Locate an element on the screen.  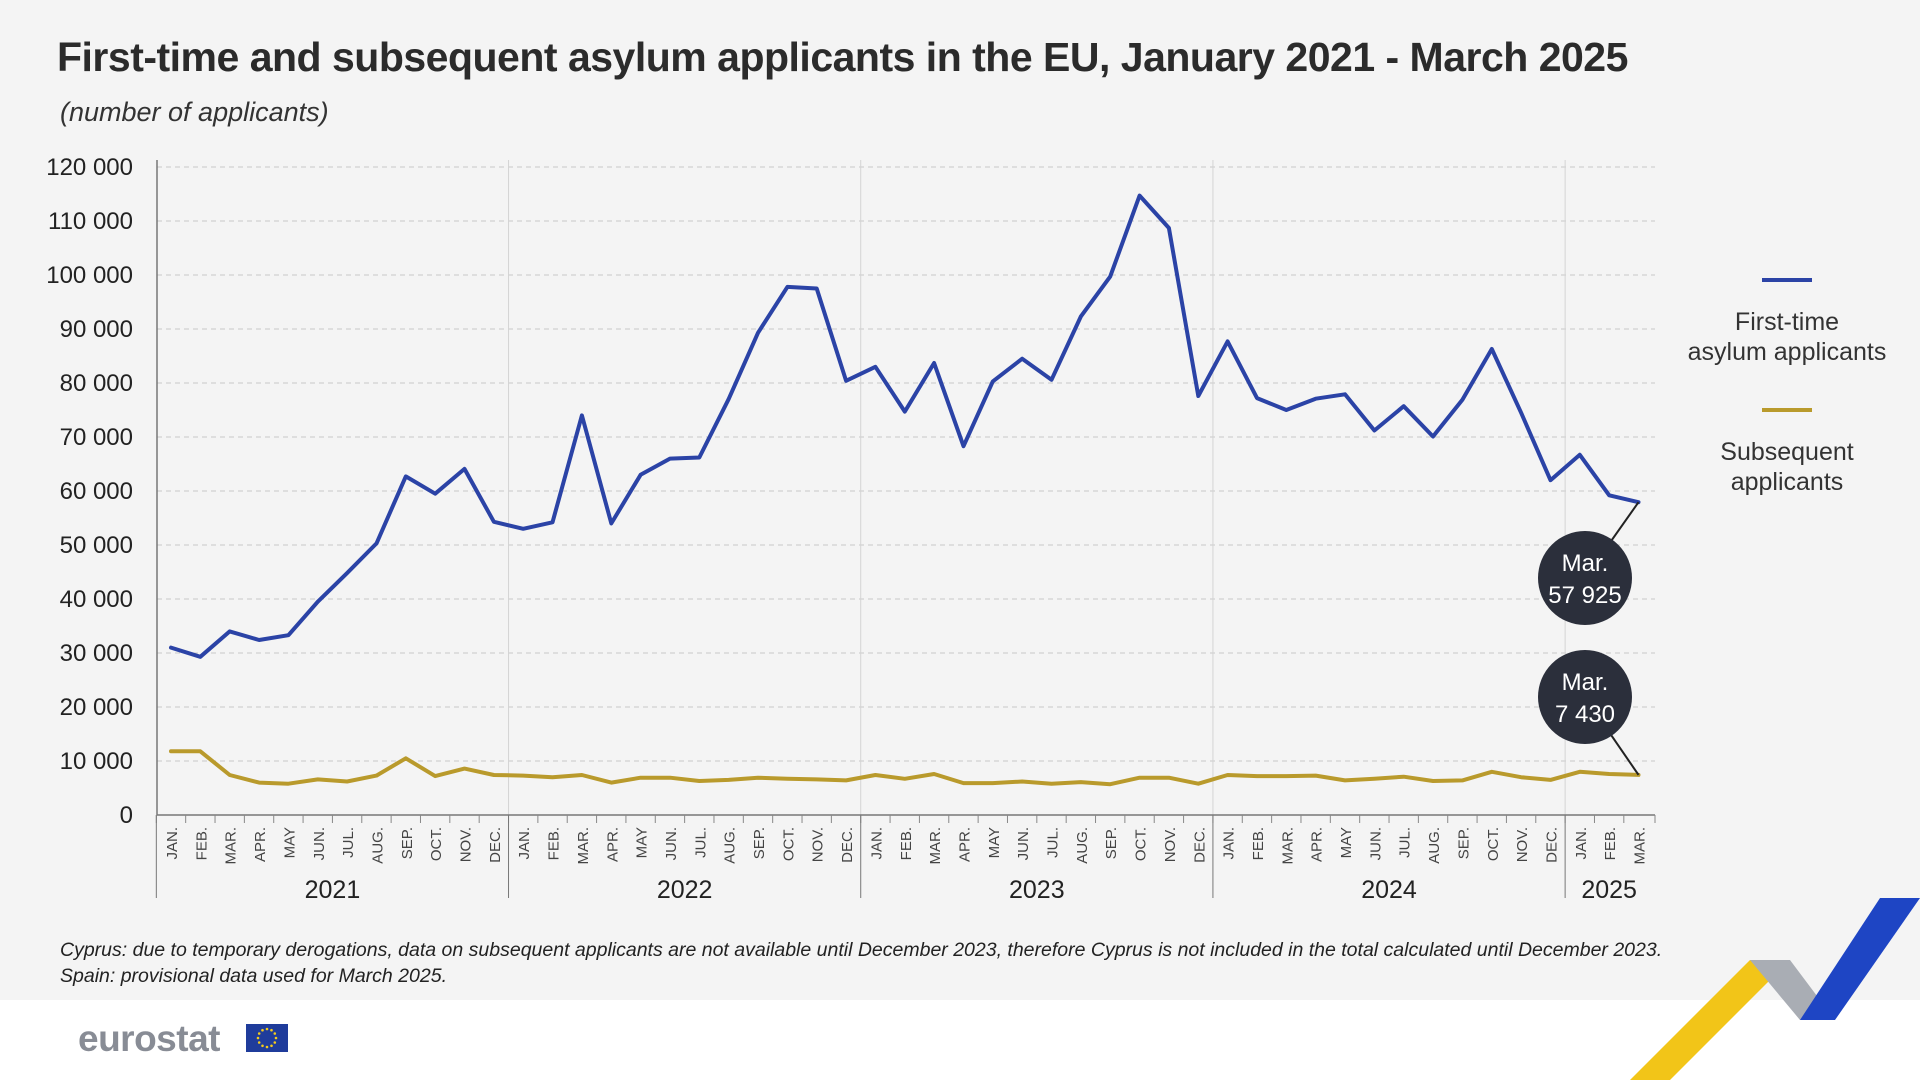
y-tick-label: 110 000 is located at coordinates (90, 221).